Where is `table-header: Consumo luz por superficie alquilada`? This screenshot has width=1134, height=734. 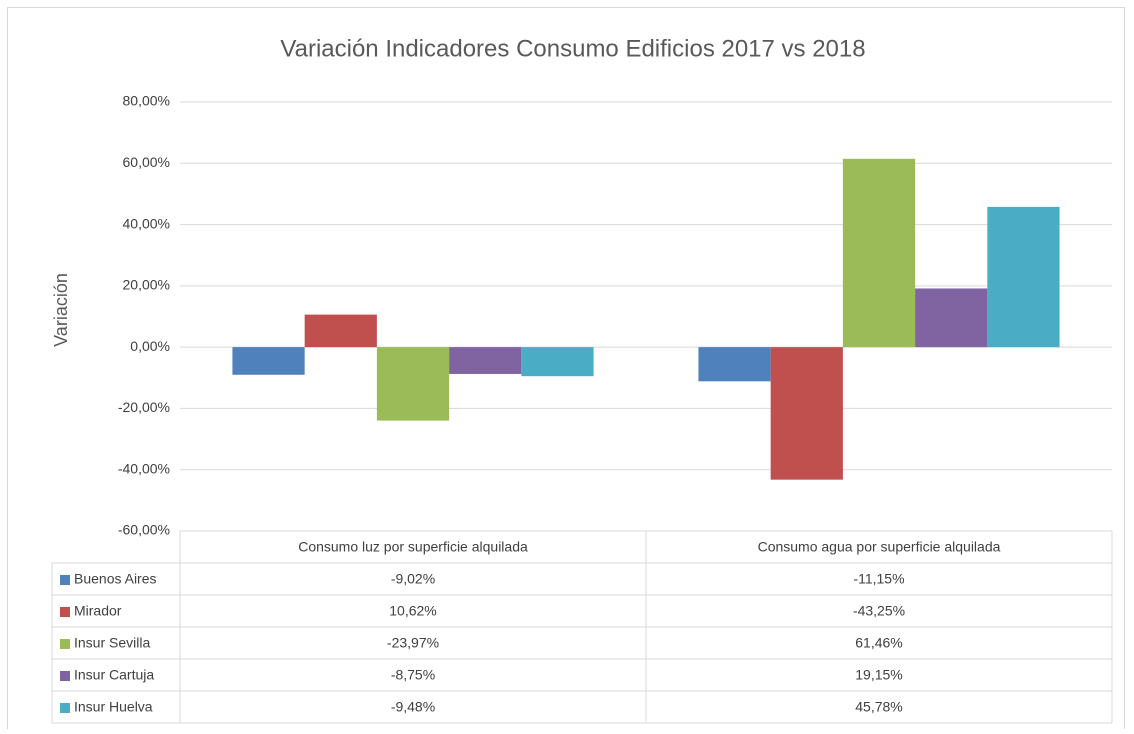 table-header: Consumo luz por superficie alquilada is located at coordinates (413, 547).